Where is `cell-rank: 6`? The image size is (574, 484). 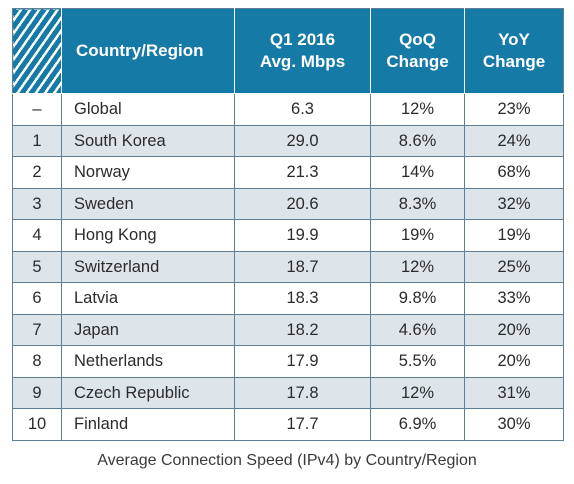 cell-rank: 6 is located at coordinates (37, 298).